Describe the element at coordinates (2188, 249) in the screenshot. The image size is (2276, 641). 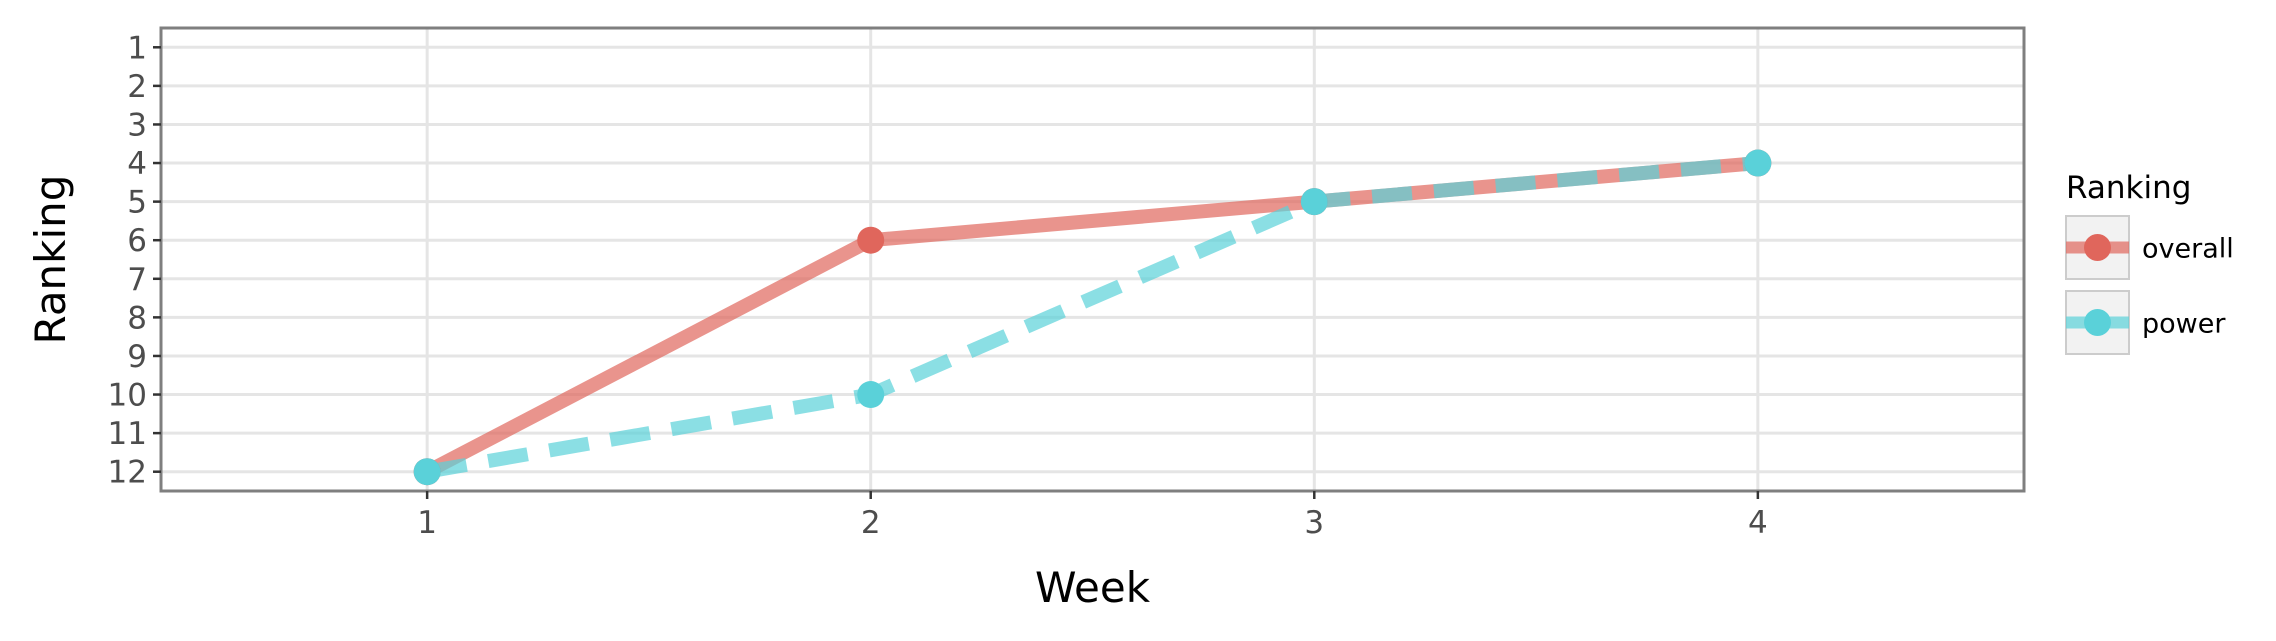
I see `legend-label-overall: overall` at that location.